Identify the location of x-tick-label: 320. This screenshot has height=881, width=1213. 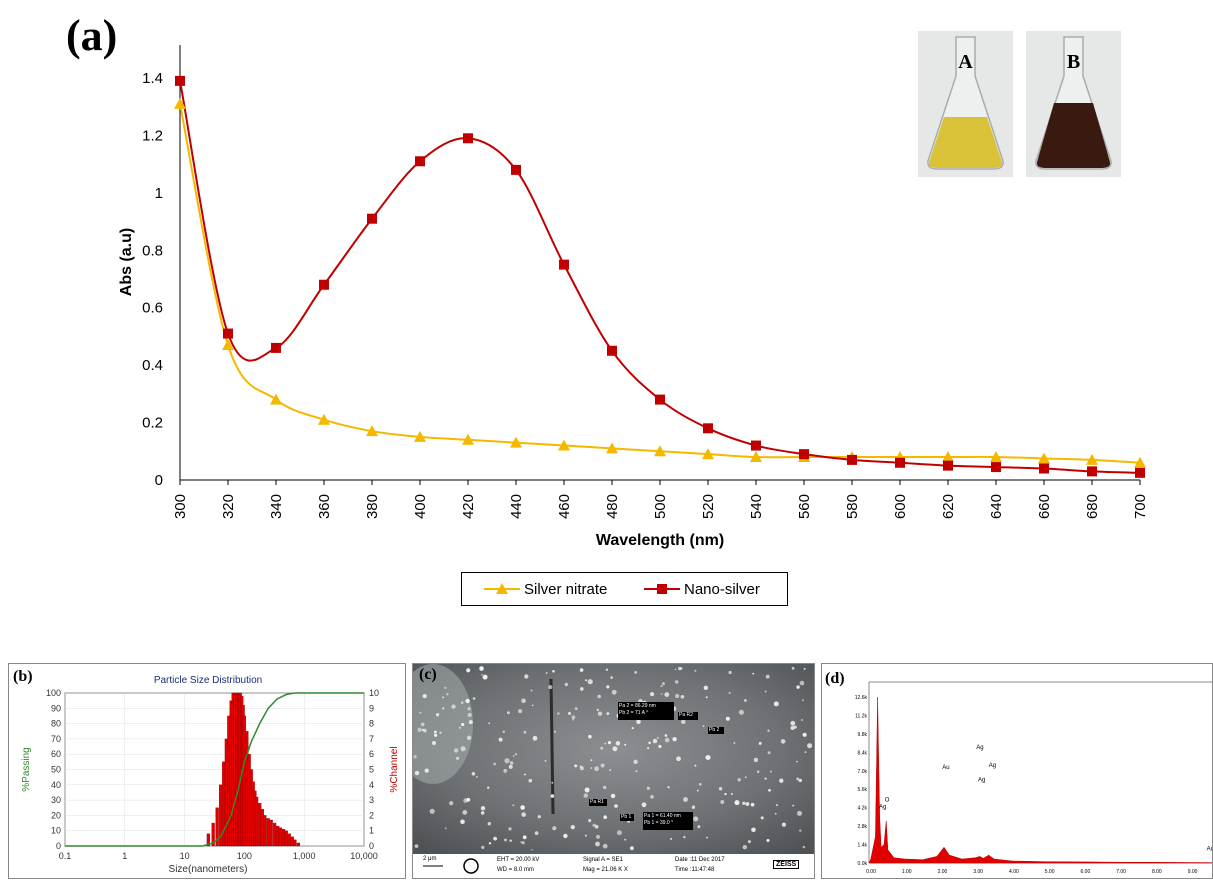
(228, 506).